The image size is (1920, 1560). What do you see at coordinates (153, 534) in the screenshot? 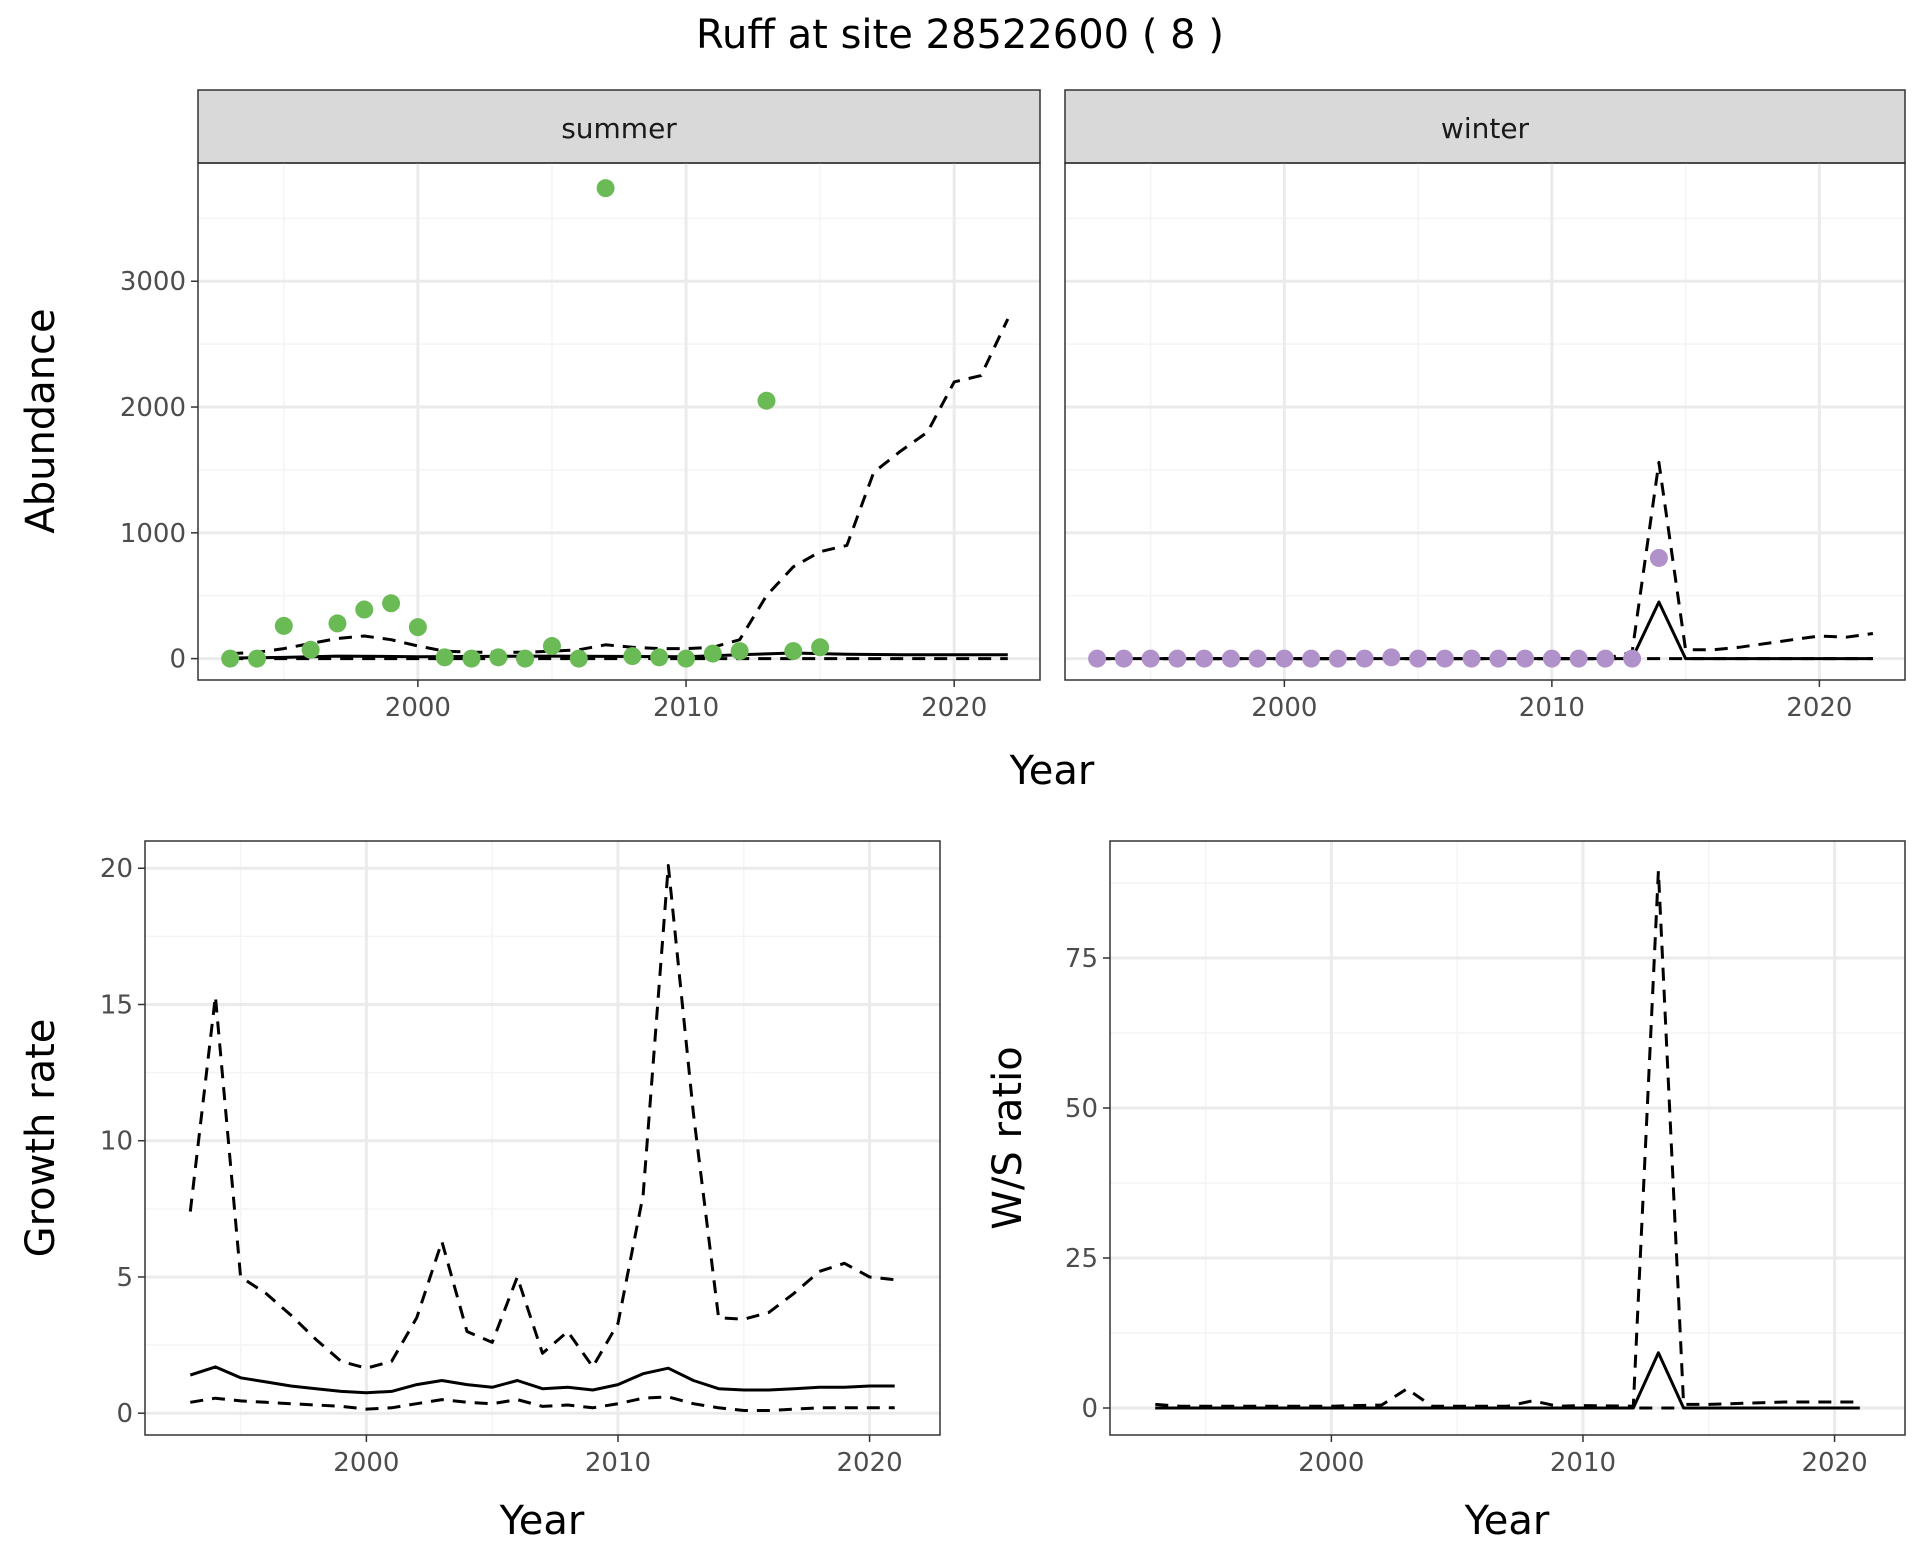
I see `y-tick-label: 1000` at bounding box center [153, 534].